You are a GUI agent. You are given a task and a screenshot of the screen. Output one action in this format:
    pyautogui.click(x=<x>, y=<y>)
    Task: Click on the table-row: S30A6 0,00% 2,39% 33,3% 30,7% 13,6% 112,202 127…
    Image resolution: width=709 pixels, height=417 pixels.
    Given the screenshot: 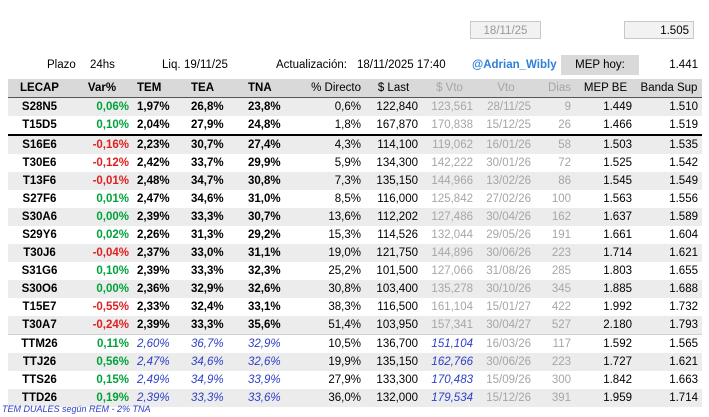 What is the action you would take?
    pyautogui.click(x=355, y=217)
    